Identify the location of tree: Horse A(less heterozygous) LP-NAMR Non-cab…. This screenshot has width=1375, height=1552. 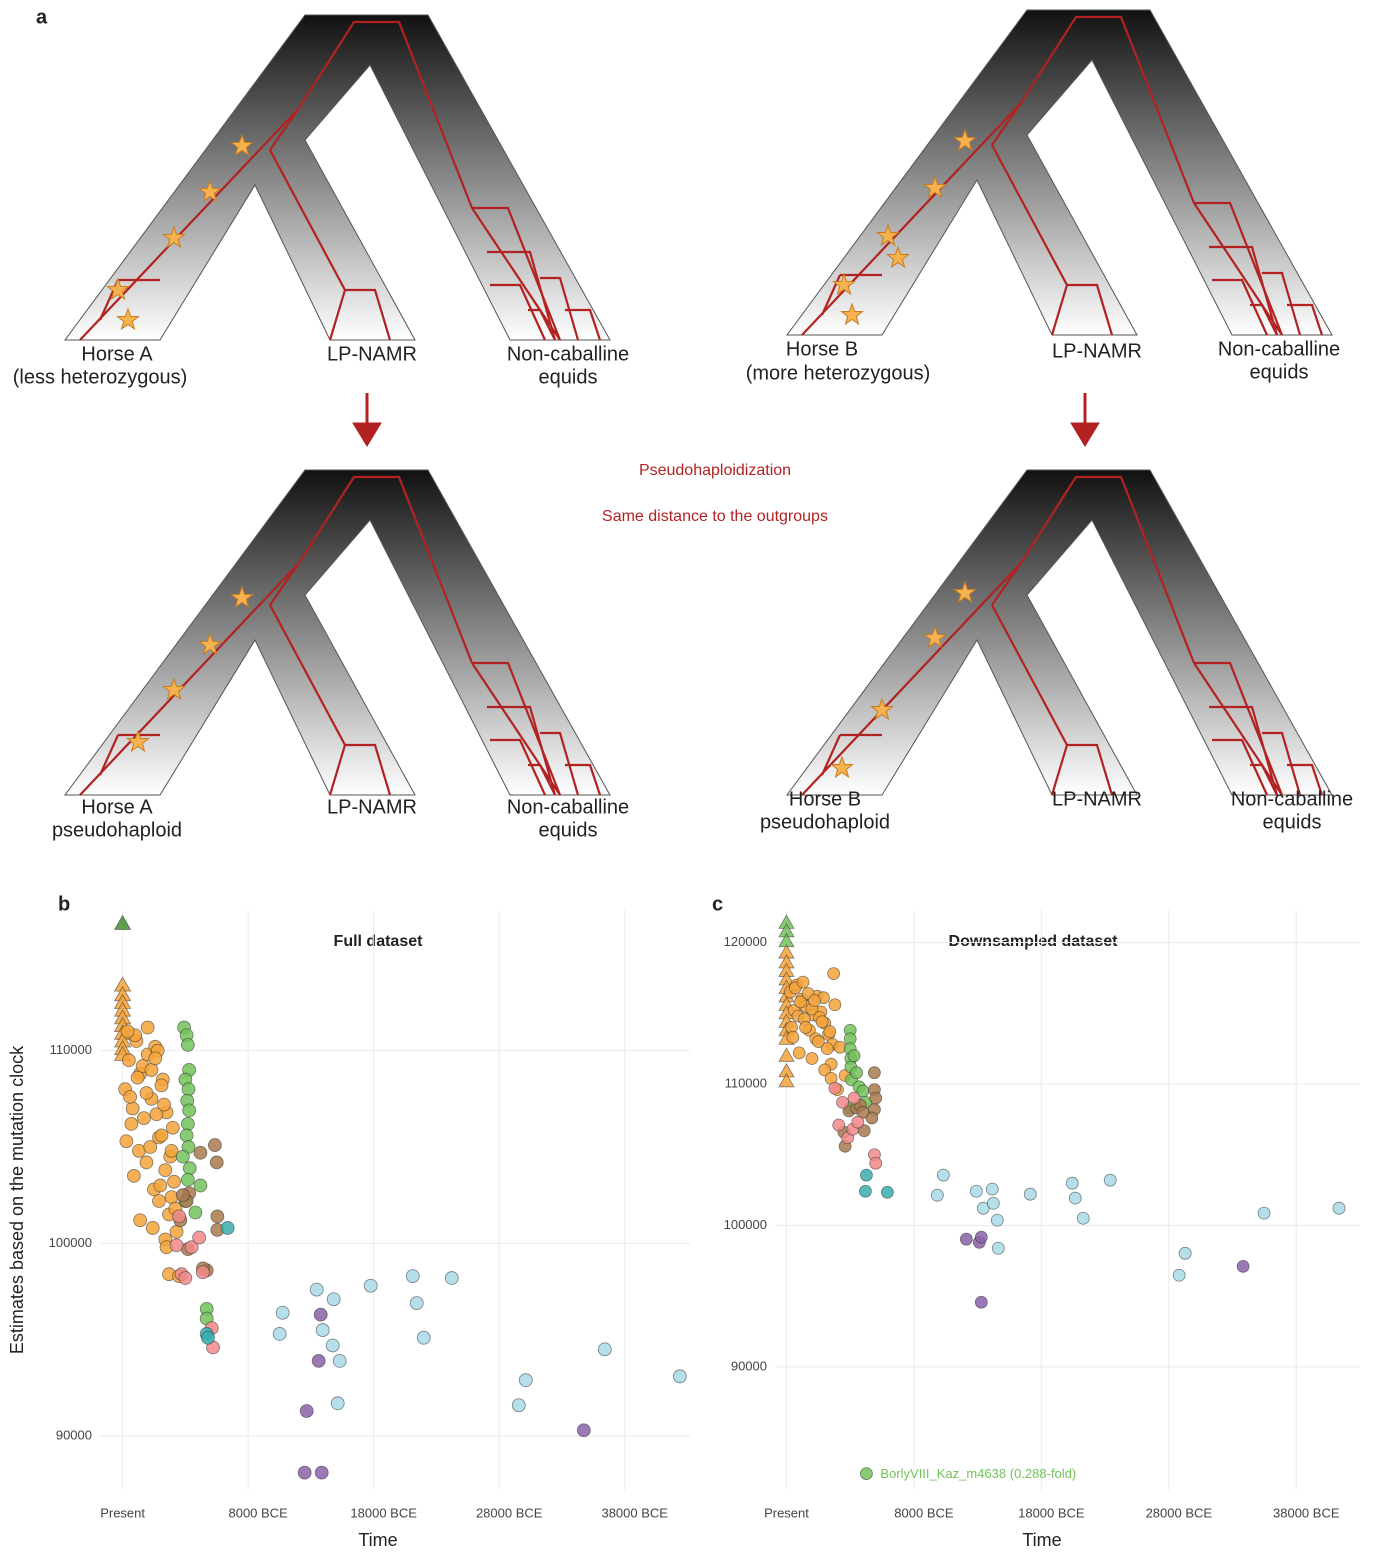
(321, 201).